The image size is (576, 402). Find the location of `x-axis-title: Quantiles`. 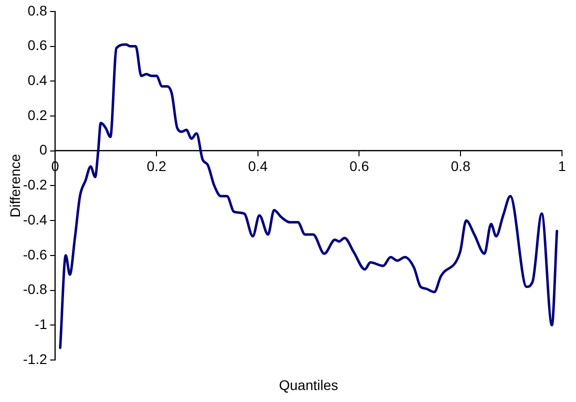

x-axis-title: Quantiles is located at coordinates (308, 385).